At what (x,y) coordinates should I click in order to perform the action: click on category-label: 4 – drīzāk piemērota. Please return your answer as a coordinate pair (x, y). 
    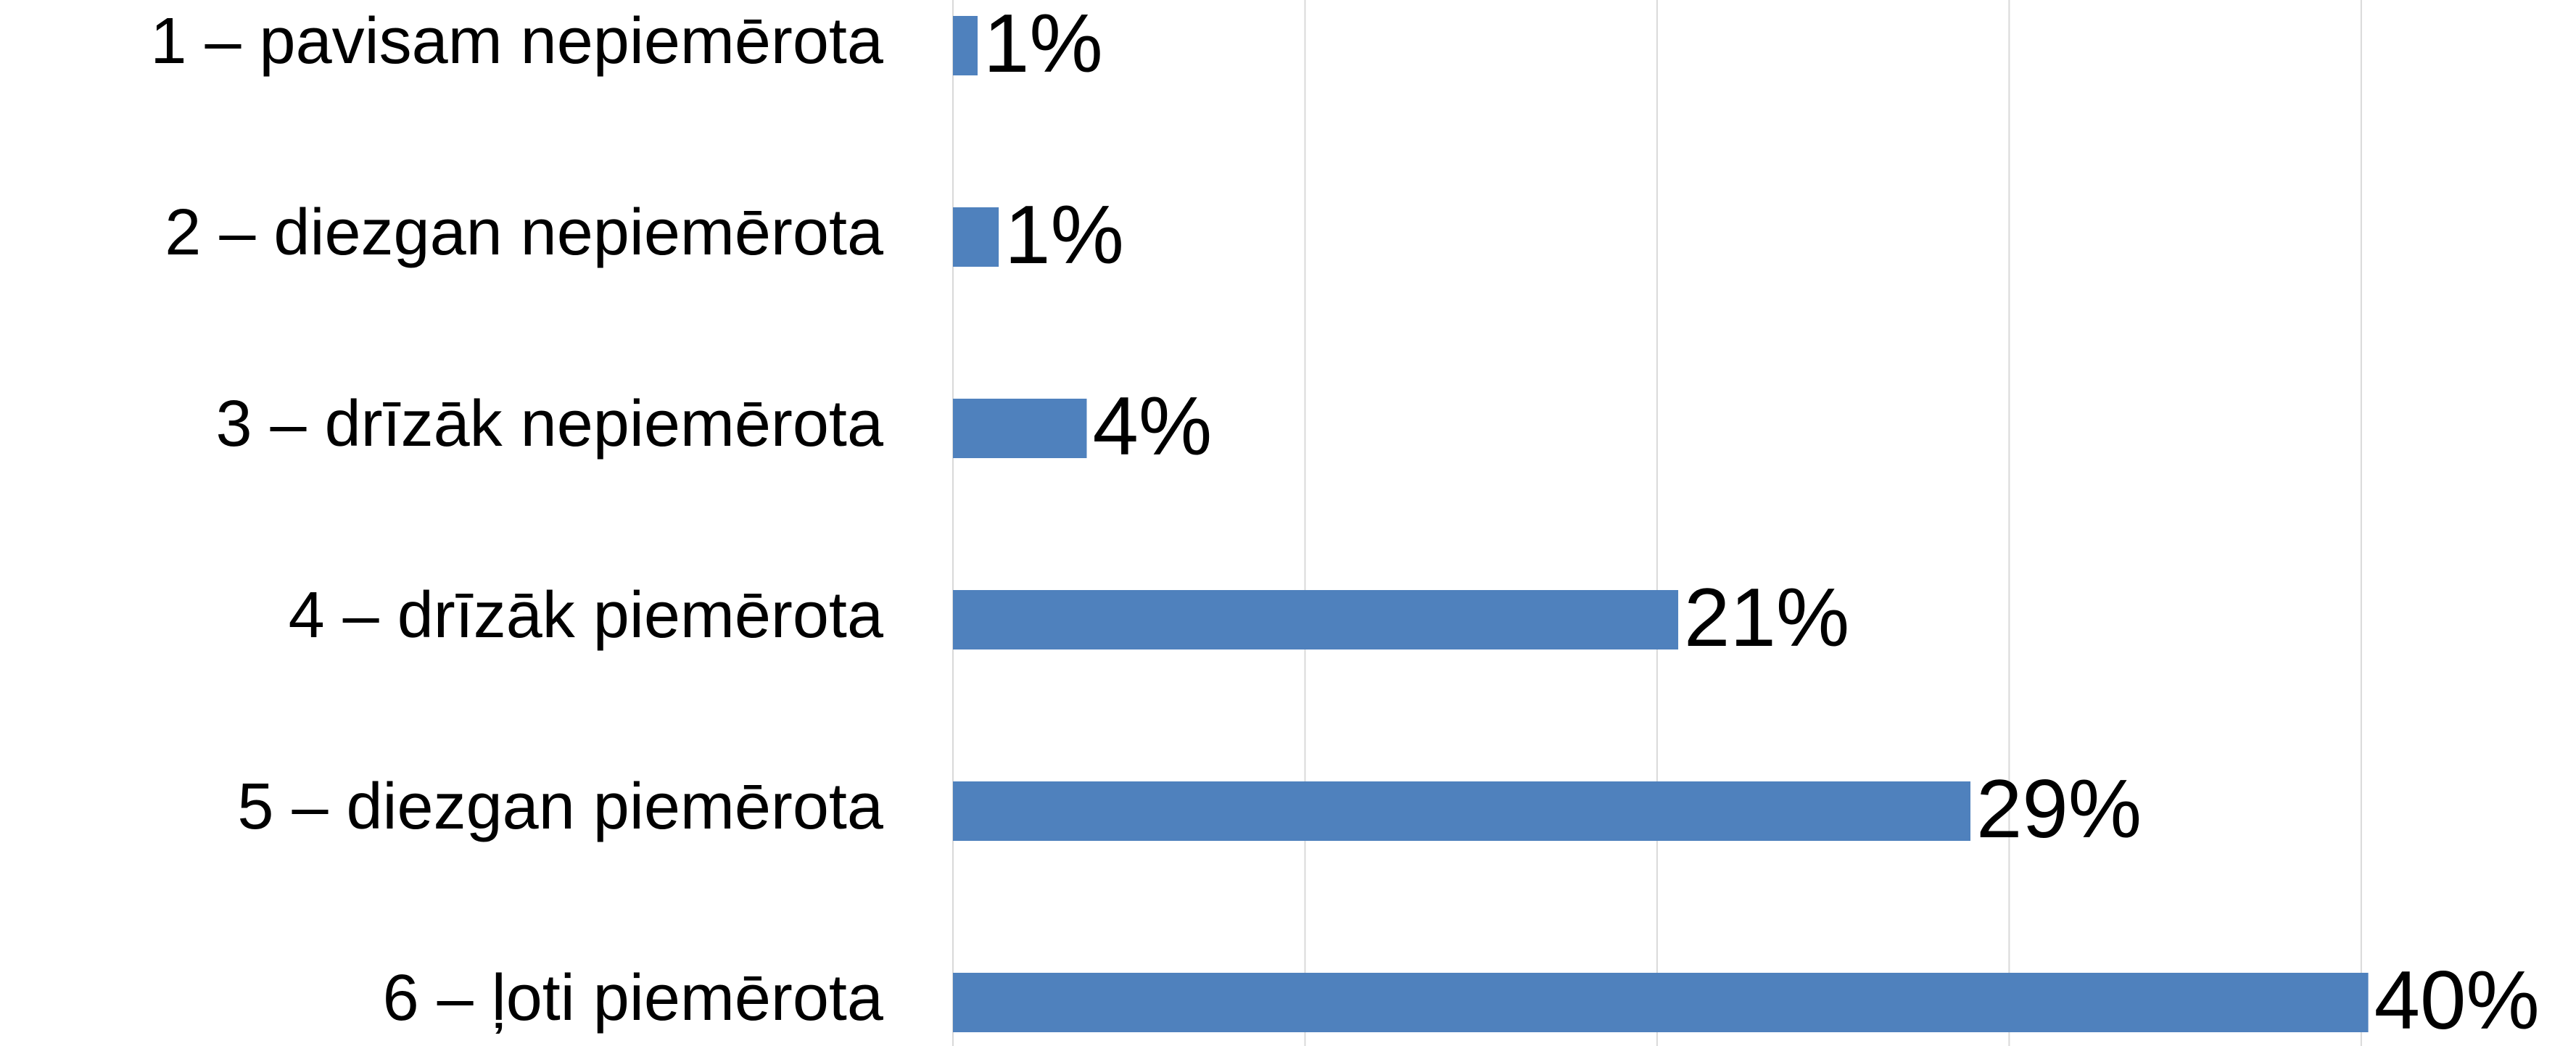
    Looking at the image, I should click on (586, 615).